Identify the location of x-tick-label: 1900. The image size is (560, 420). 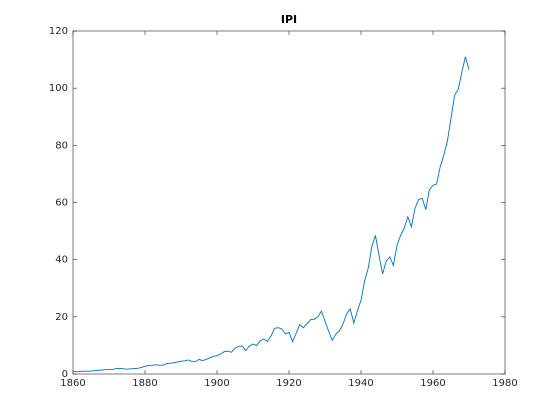
(216, 383).